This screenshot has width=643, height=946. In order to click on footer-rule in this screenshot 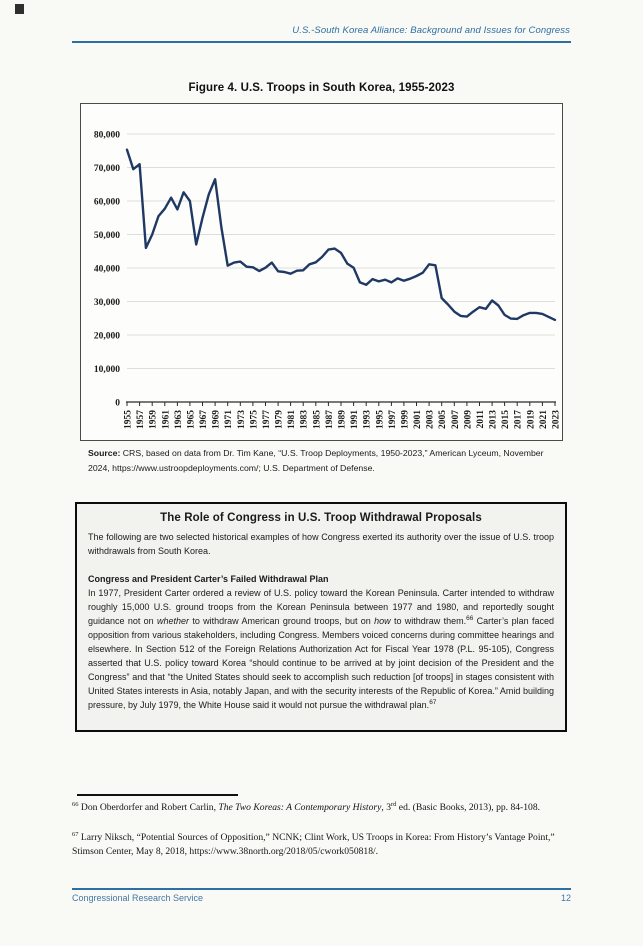, I will do `click(321, 889)`.